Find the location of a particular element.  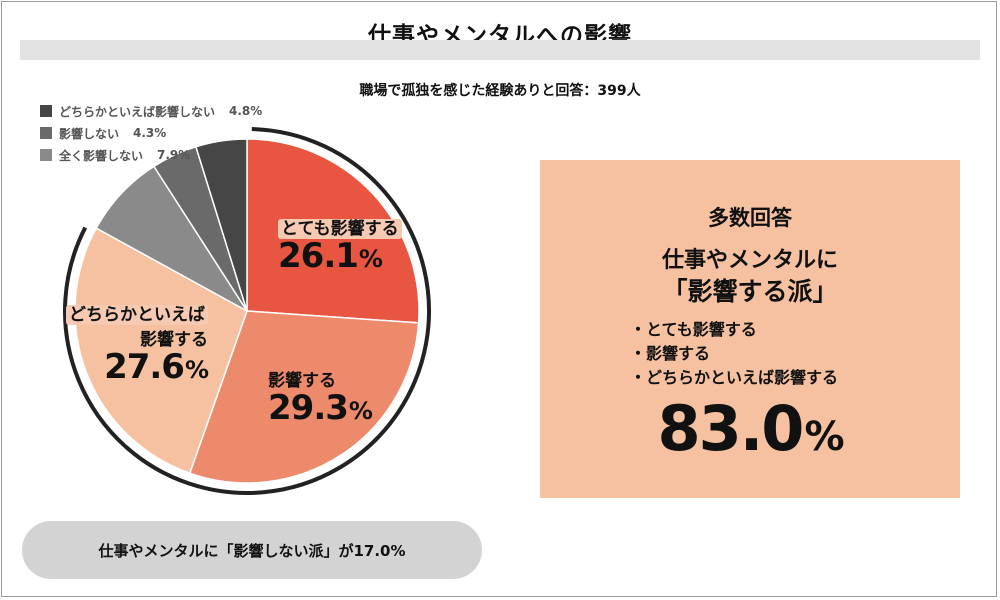

legend: どちらかといえば影響しない 4.8% 影響しない 4.3% 全く影響しない 7.9% is located at coordinates (151, 133).